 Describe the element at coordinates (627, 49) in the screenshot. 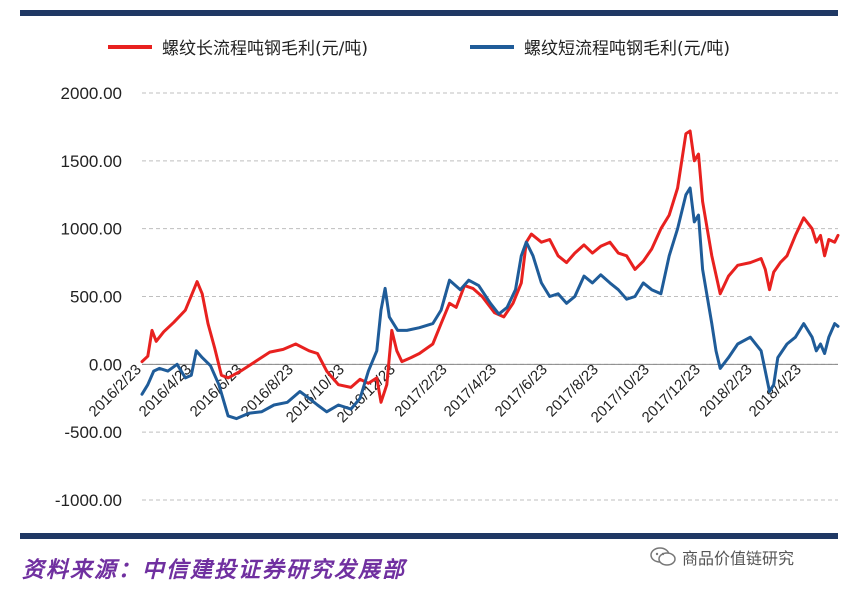

I see `legend-label-short: 螺纹短流程吨钢毛利(元/吨)` at that location.